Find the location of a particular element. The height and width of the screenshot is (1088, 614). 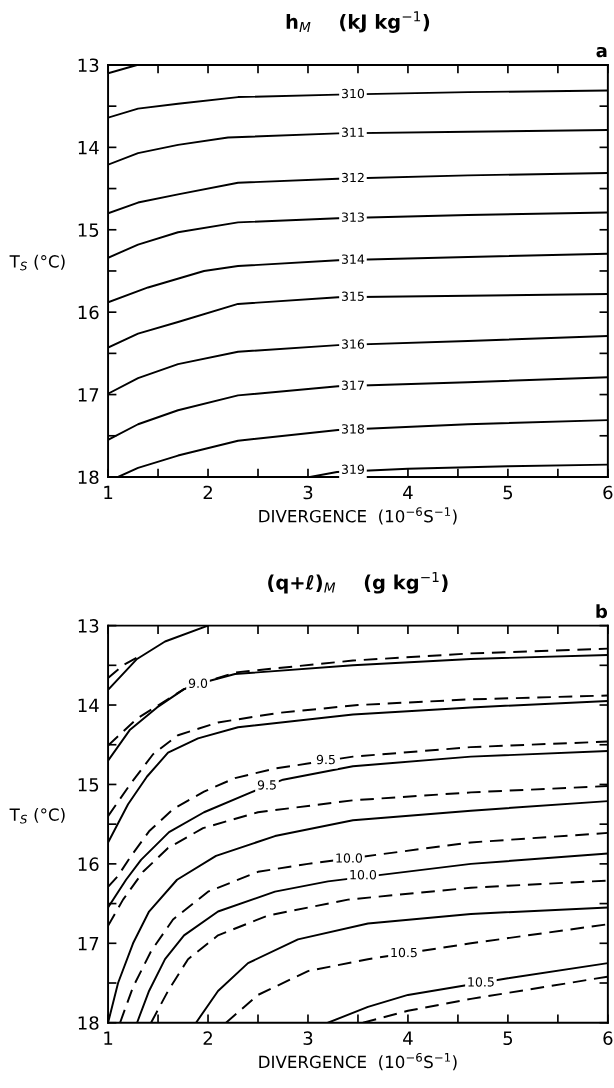

chart-title: (q+ℓ)$_{M}$ (g kg$^{−1}$) is located at coordinates (358, 582).